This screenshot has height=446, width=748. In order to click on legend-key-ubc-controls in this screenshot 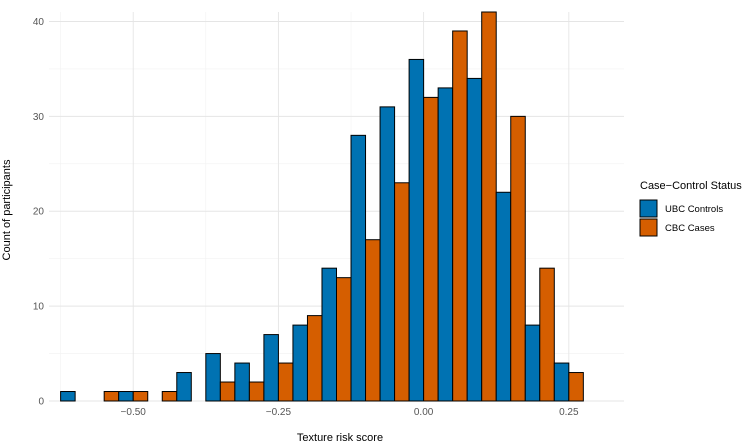, I will do `click(648, 208)`.